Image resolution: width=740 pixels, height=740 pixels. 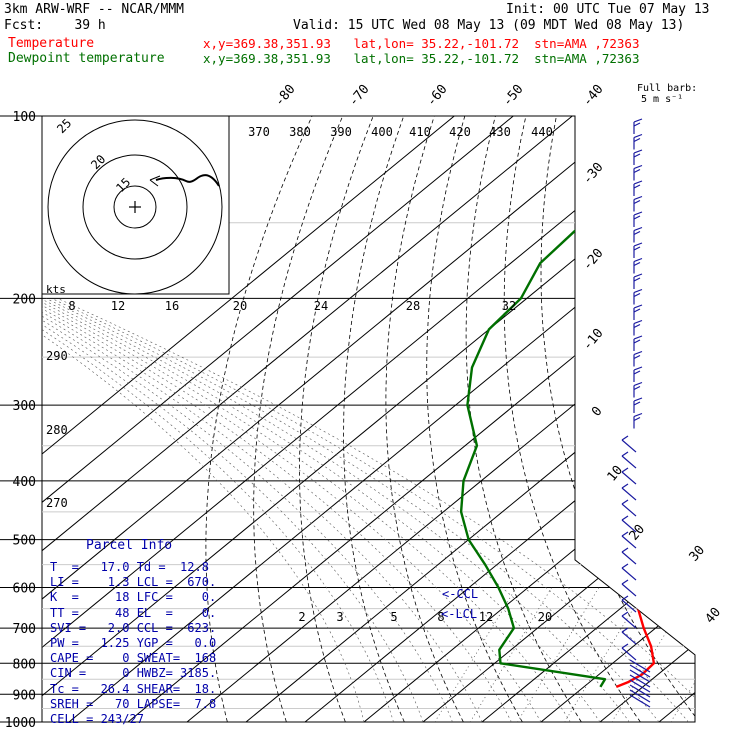 I want to click on isotherm-label: 30, so click(x=698, y=554).